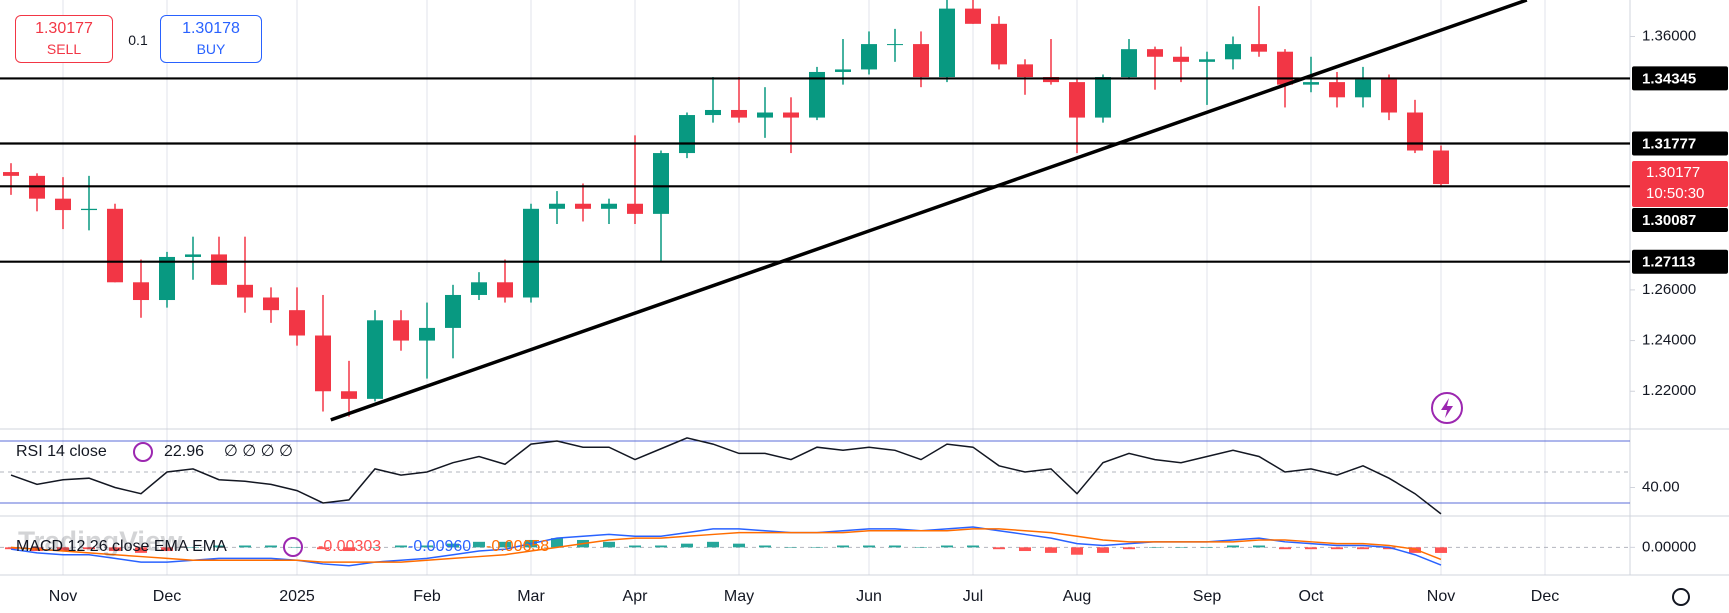  What do you see at coordinates (121, 546) in the screenshot?
I see `macd-title: MACD 12 26 close EMA EMA` at bounding box center [121, 546].